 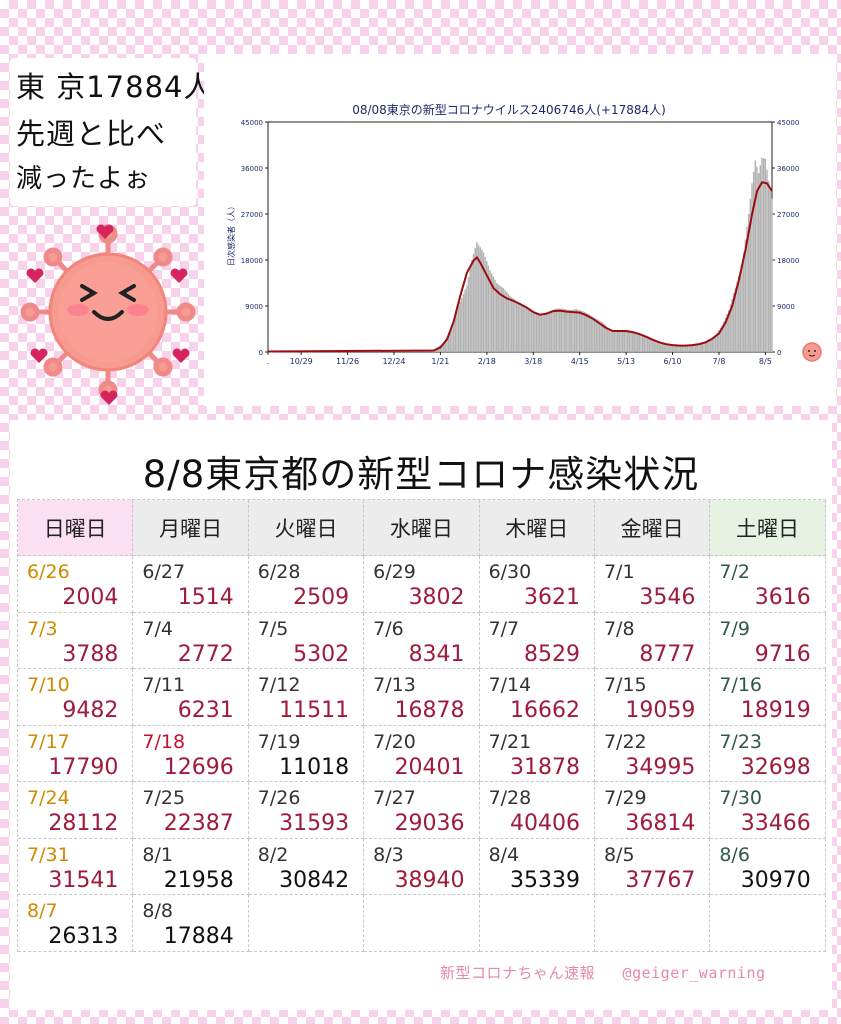 I want to click on date-label: 7/11, so click(x=164, y=685).